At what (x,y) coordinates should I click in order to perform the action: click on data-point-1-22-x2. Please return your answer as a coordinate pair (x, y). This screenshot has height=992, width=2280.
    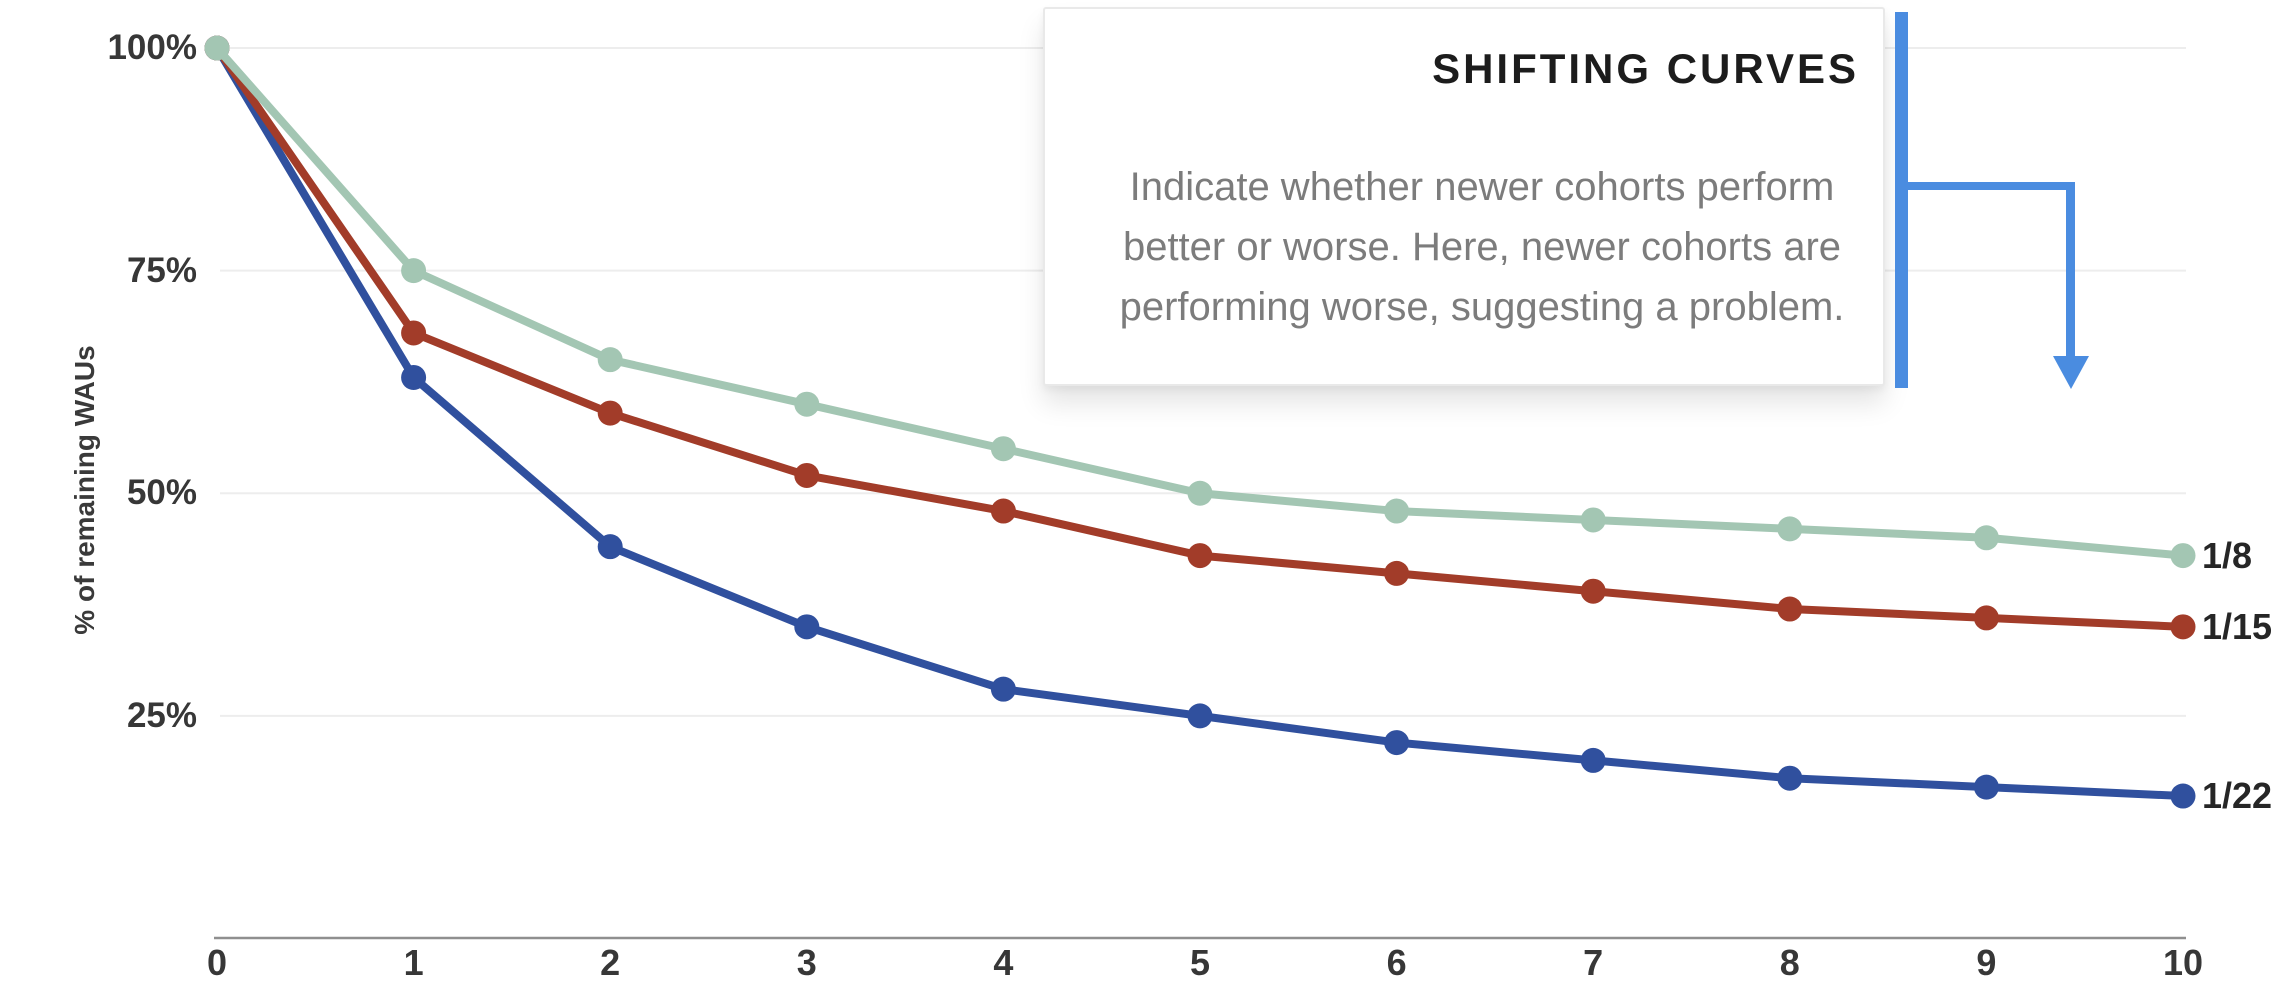
    Looking at the image, I should click on (610, 547).